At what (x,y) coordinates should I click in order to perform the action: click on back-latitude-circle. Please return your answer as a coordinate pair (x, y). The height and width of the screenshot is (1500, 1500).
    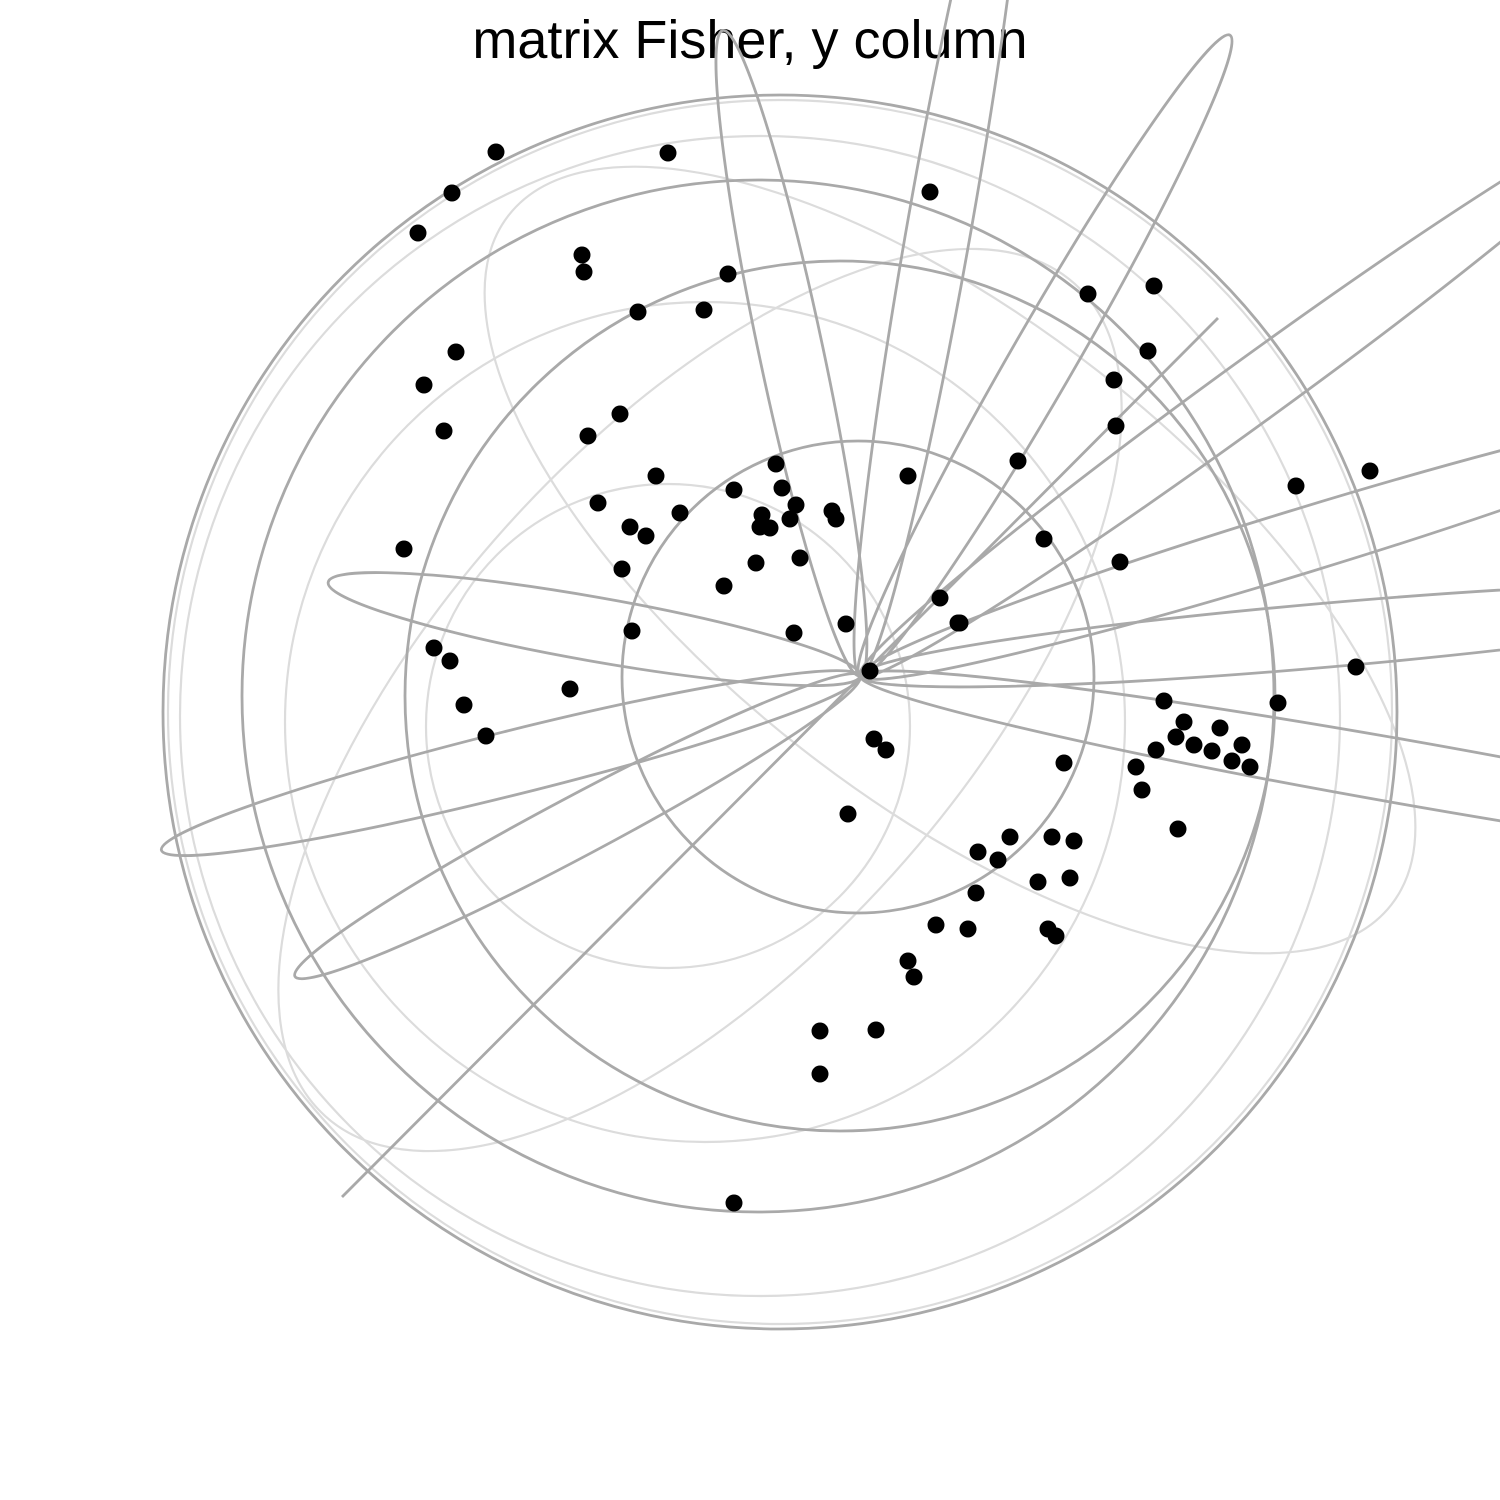
    Looking at the image, I should click on (668, 726).